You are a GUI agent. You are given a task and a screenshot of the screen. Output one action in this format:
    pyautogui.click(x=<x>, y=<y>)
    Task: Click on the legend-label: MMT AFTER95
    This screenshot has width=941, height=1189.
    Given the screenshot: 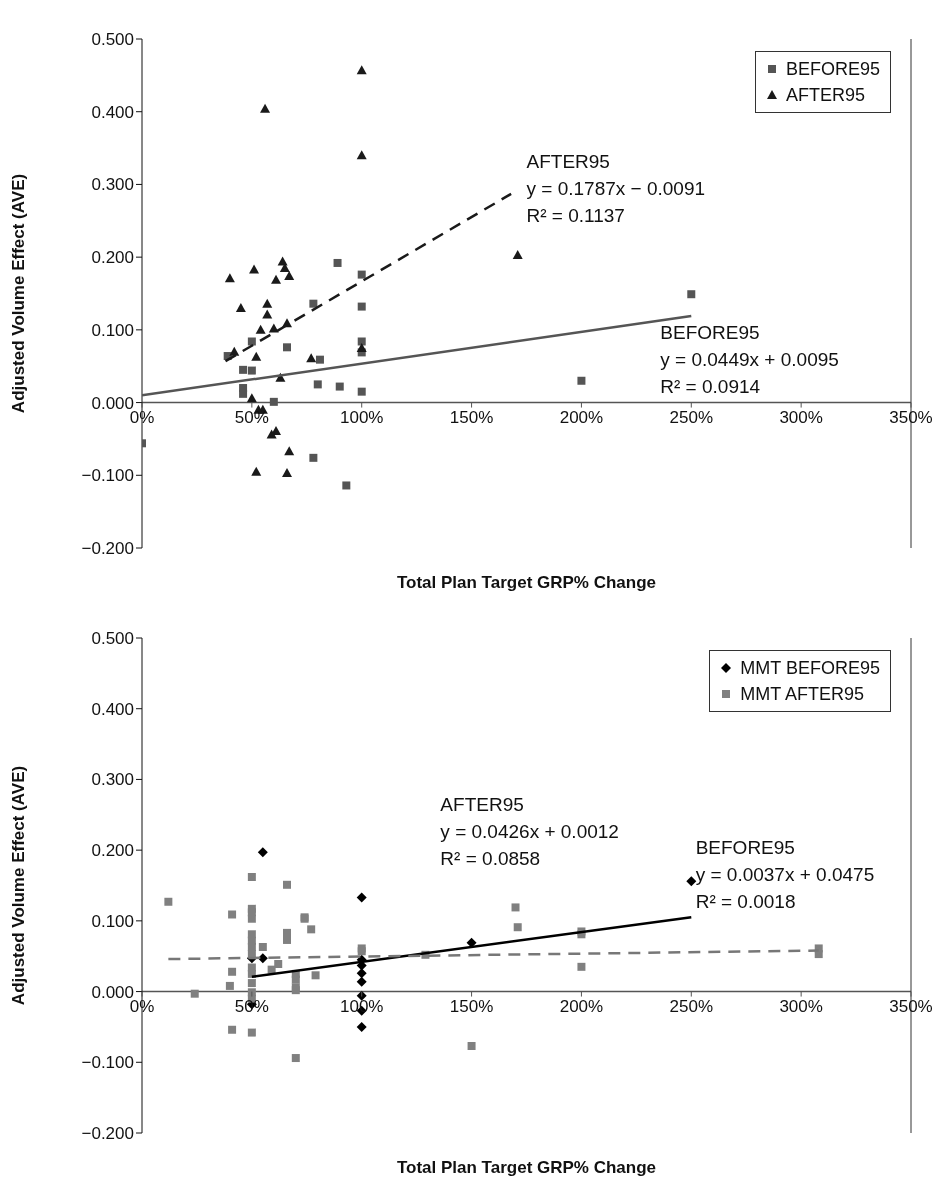 What is the action you would take?
    pyautogui.click(x=802, y=694)
    